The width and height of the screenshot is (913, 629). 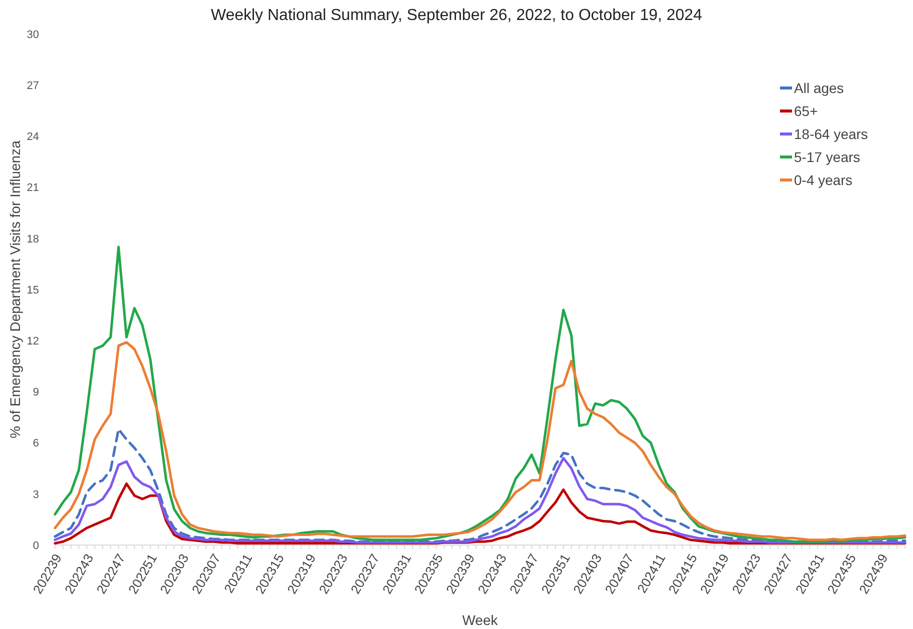 What do you see at coordinates (32, 341) in the screenshot?
I see `y-tick-label: 12` at bounding box center [32, 341].